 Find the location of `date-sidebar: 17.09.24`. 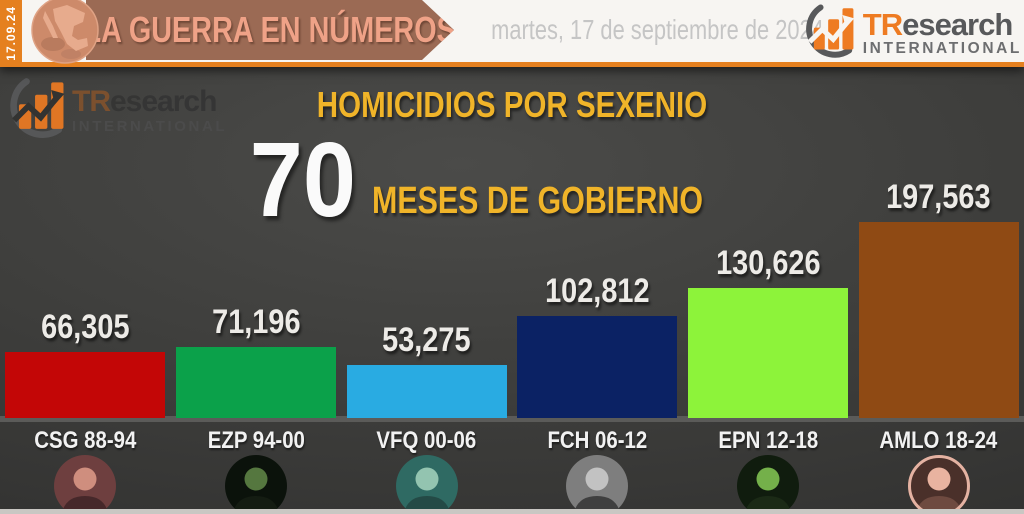

date-sidebar: 17.09.24 is located at coordinates (11, 33).